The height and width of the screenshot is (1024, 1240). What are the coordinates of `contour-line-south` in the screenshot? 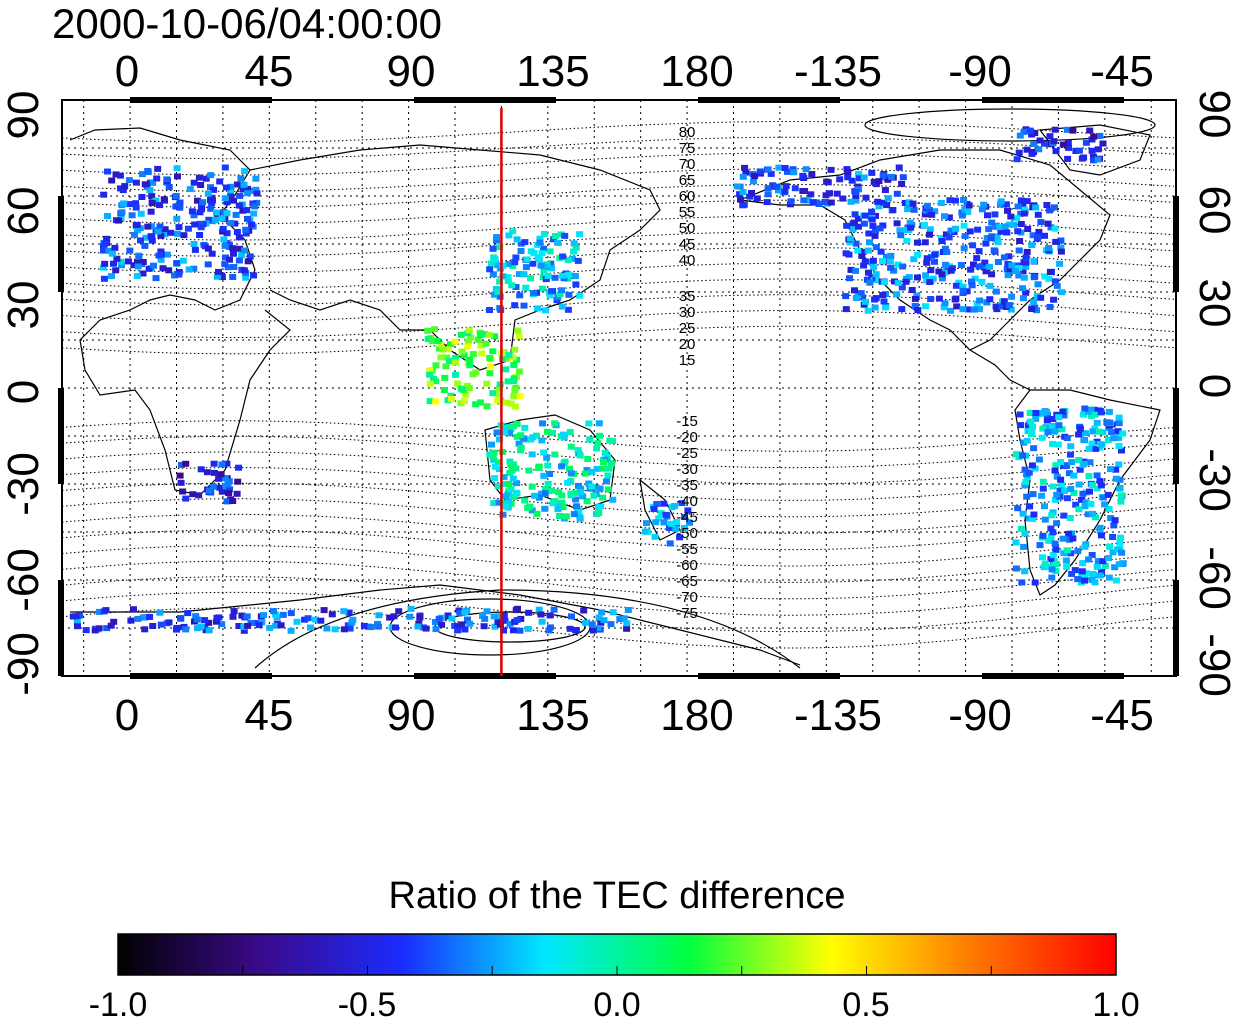 It's located at (618, 612).